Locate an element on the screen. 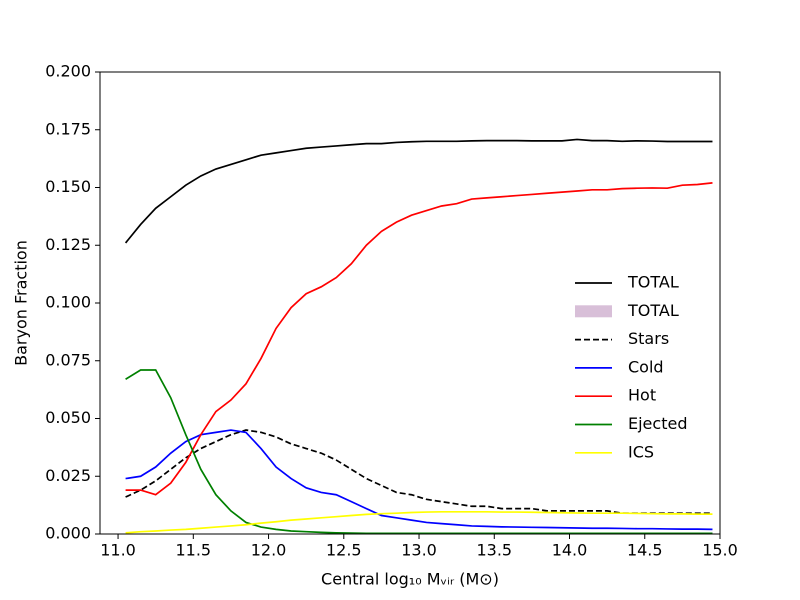 This screenshot has height=600, width=800. y-tick-label: 0.025 is located at coordinates (68, 475).